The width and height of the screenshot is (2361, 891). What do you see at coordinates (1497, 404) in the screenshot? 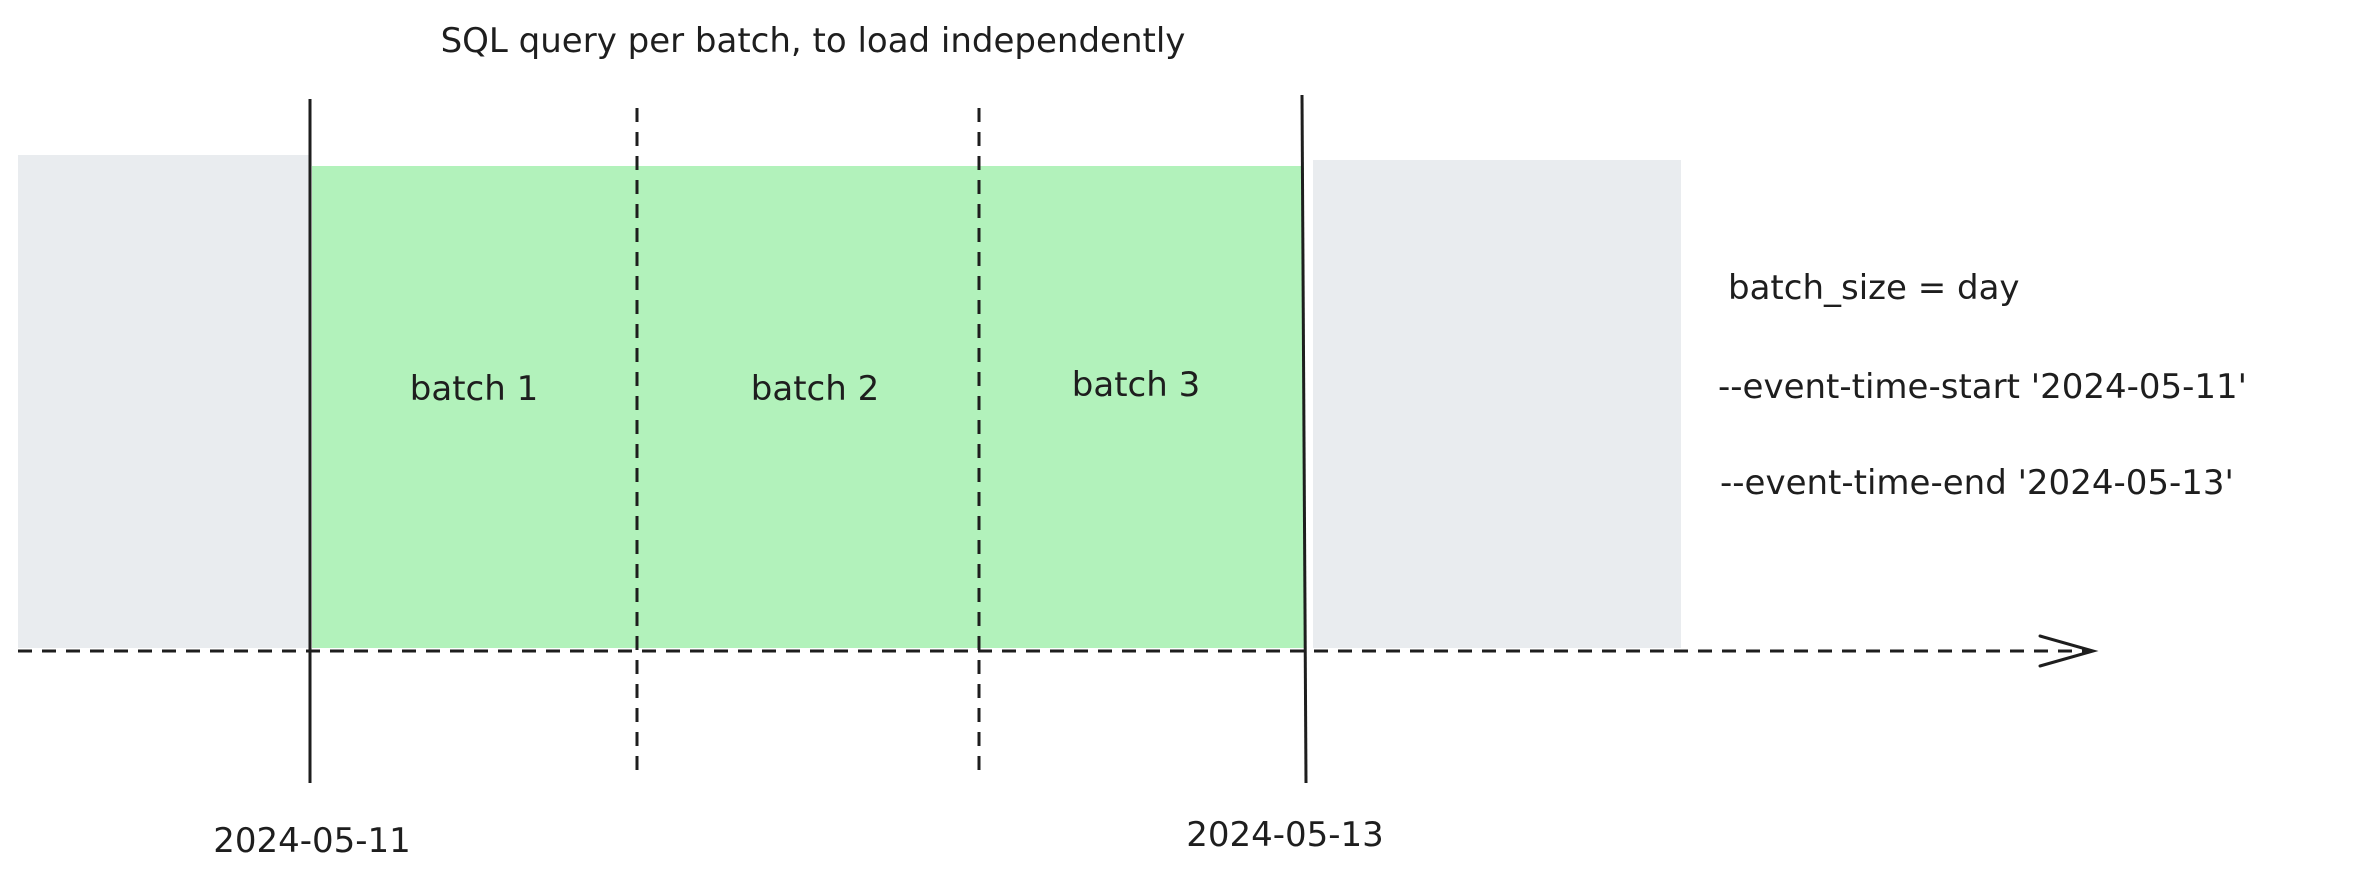
I see `outside-range-right` at bounding box center [1497, 404].